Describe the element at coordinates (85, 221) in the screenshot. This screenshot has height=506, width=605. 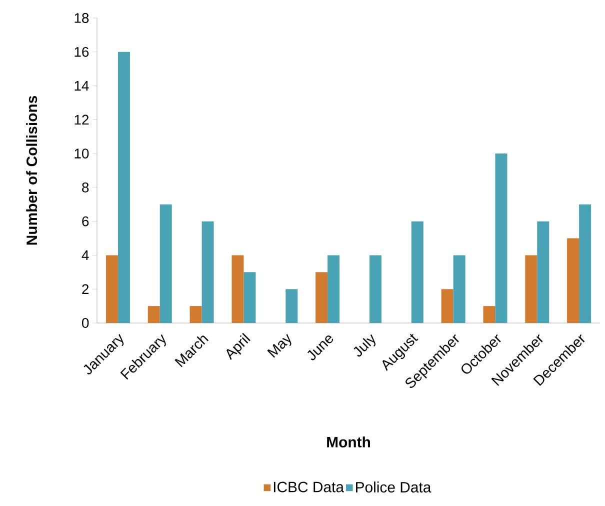
I see `y-tick-label: 6` at that location.